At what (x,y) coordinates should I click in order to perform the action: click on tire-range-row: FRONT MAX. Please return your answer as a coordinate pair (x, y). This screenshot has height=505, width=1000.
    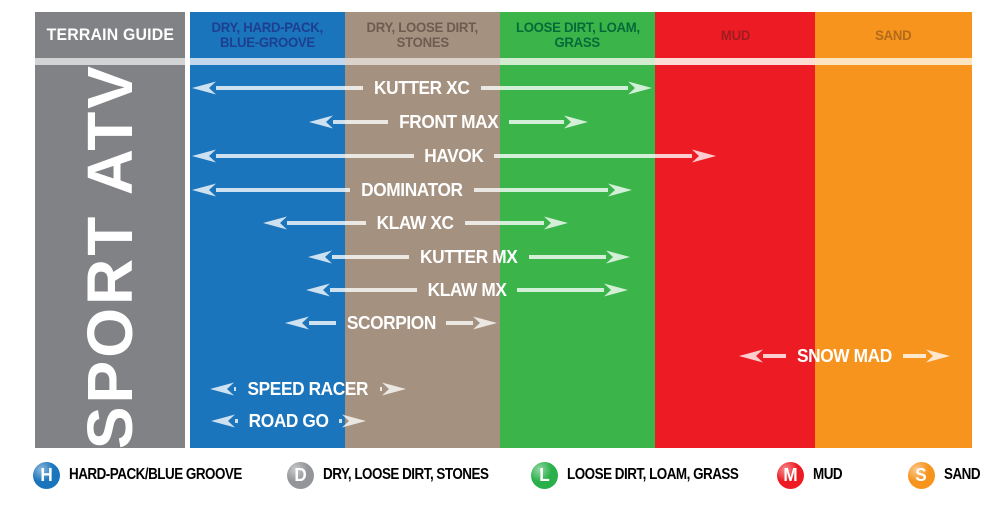
    Looking at the image, I should click on (449, 121).